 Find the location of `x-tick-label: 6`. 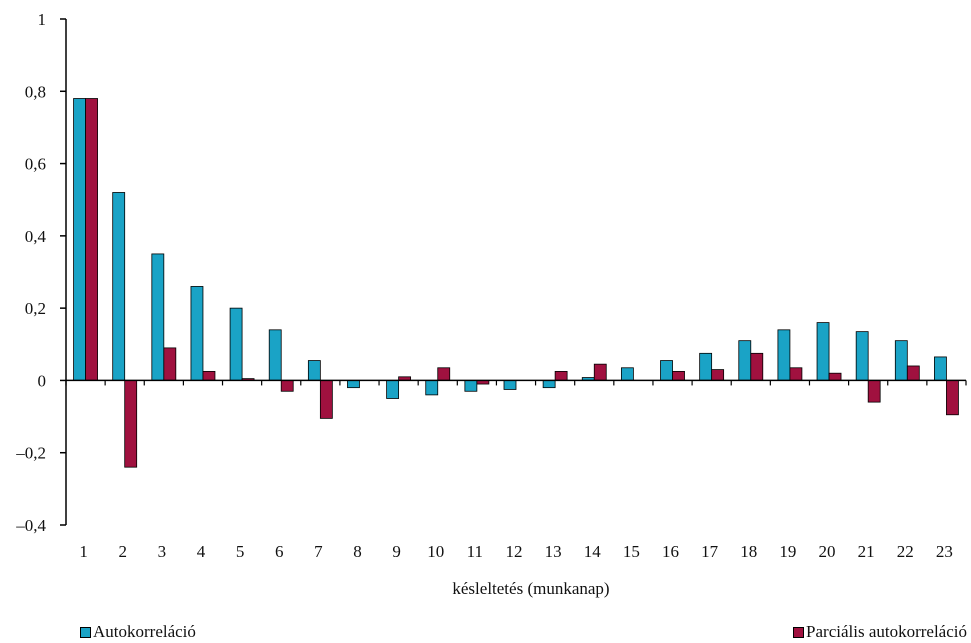

x-tick-label: 6 is located at coordinates (279, 551).